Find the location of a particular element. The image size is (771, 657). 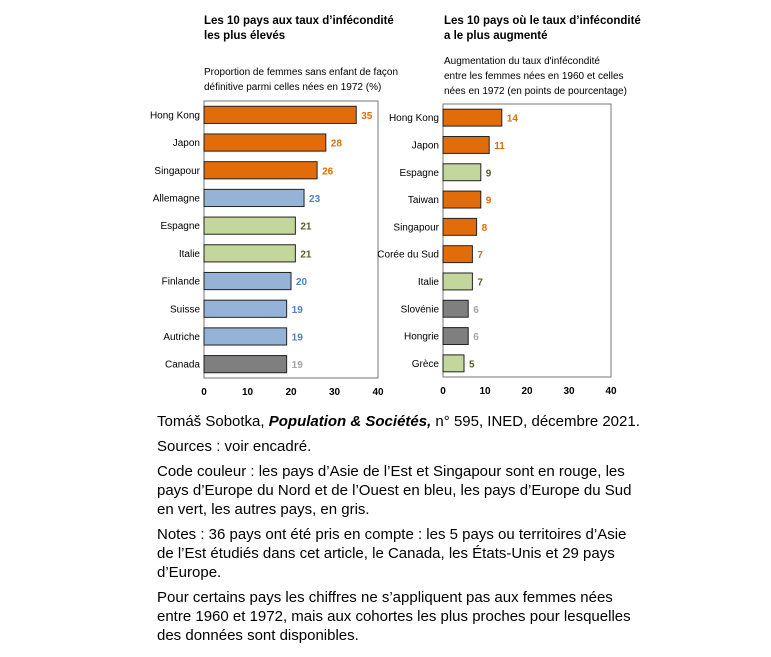

category-label: Finlande is located at coordinates (181, 282).